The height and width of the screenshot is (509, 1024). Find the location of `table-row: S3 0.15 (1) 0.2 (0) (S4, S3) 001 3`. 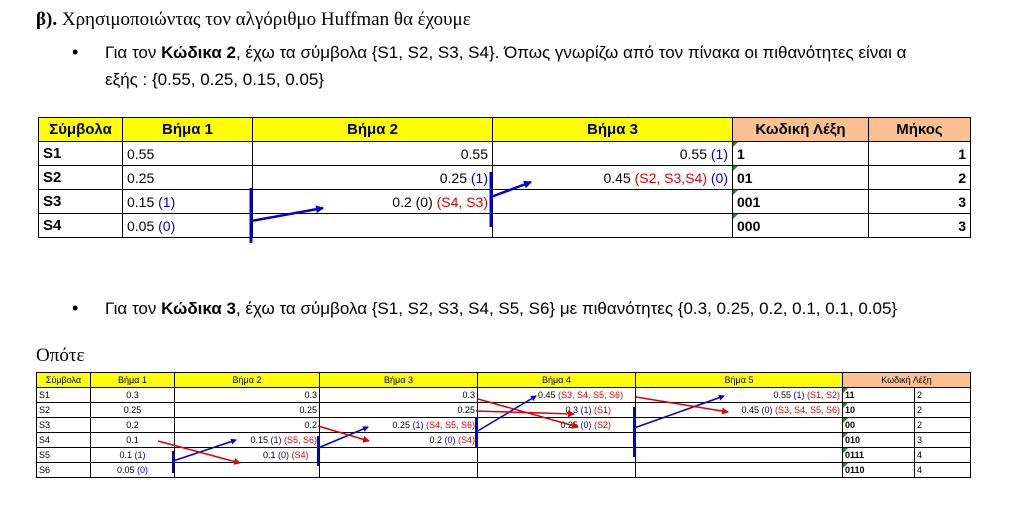

table-row: S3 0.15 (1) 0.2 (0) (S4, S3) 001 3 is located at coordinates (504, 201).